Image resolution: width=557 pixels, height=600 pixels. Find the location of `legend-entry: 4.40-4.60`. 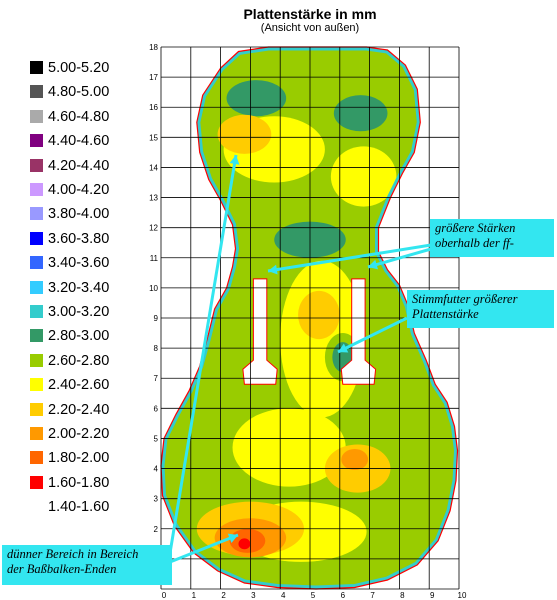

legend-entry: 4.40-4.60 is located at coordinates (100, 141).